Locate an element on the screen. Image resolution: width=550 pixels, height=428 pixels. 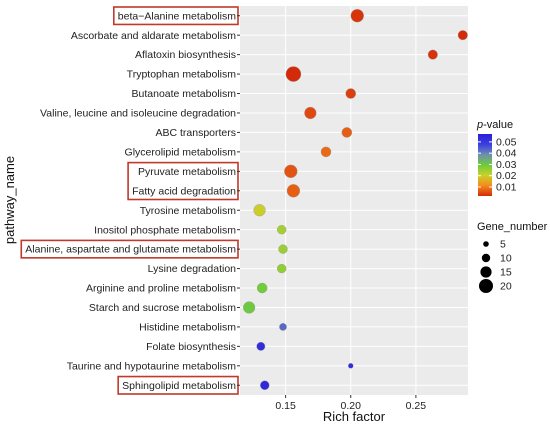
color-legend-ticks: 0.050.040.030.020.01 is located at coordinates (497, 164).